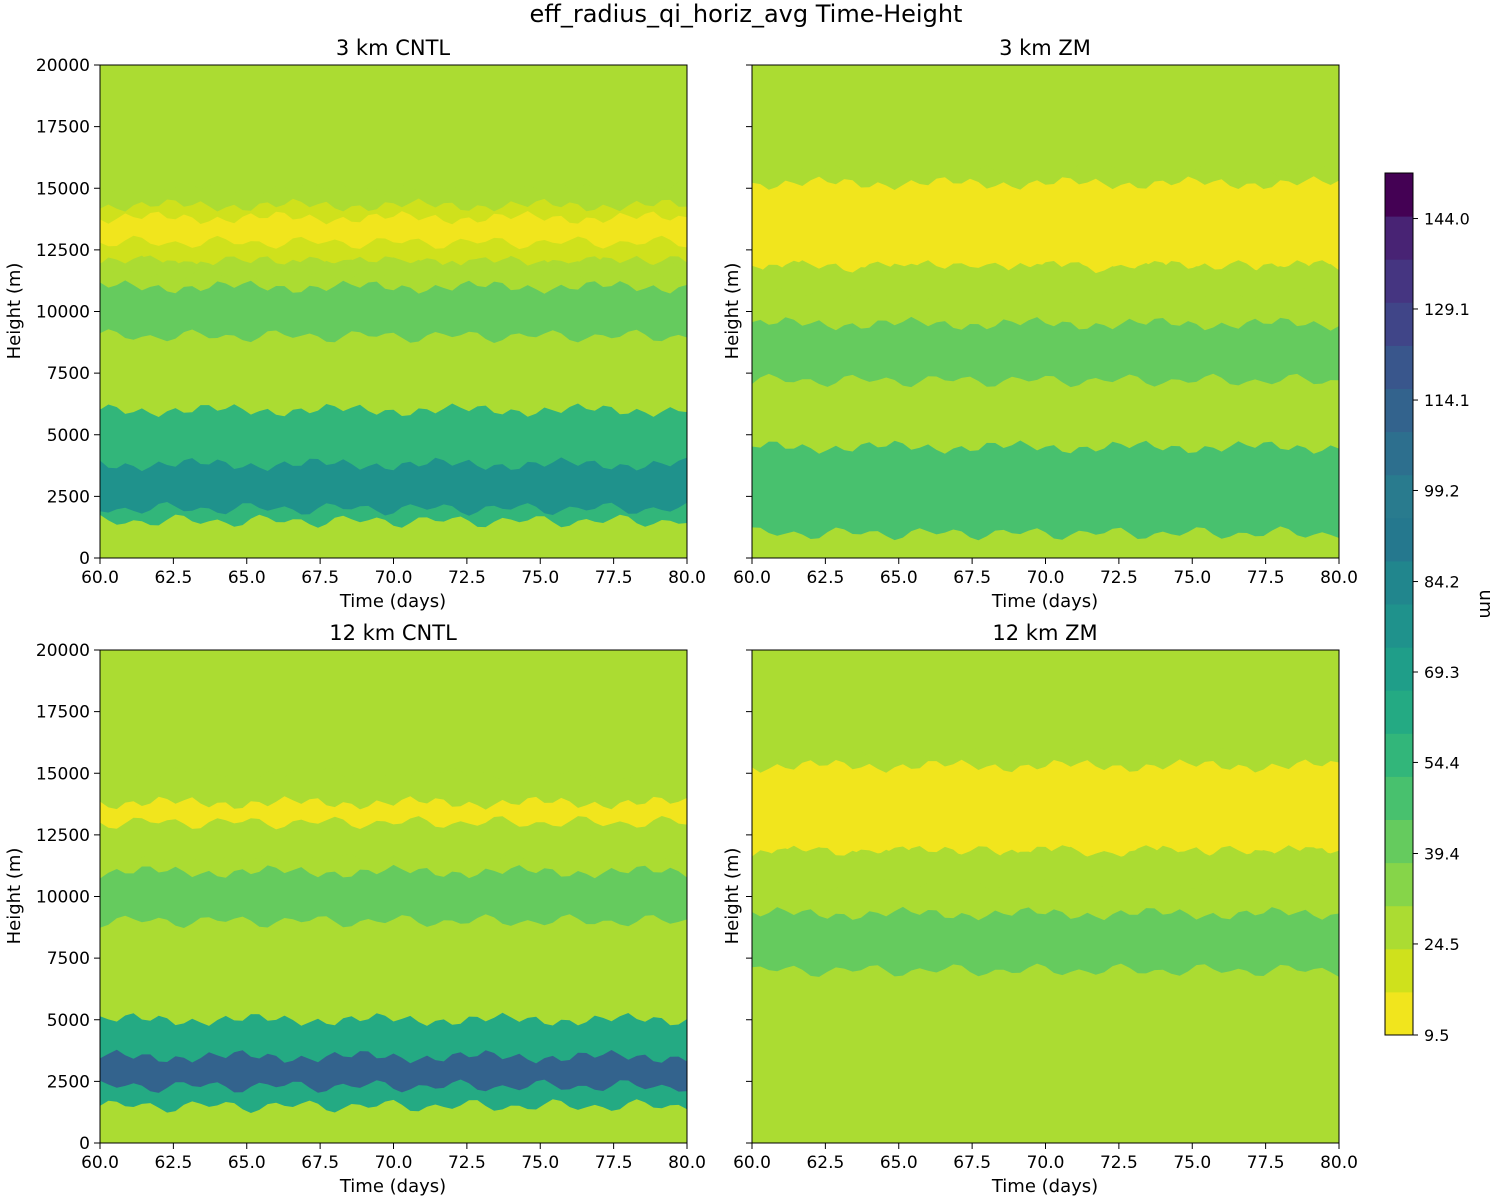 The image size is (1500, 1200). I want to click on panel-title: 3 km ZM, so click(1045, 48).